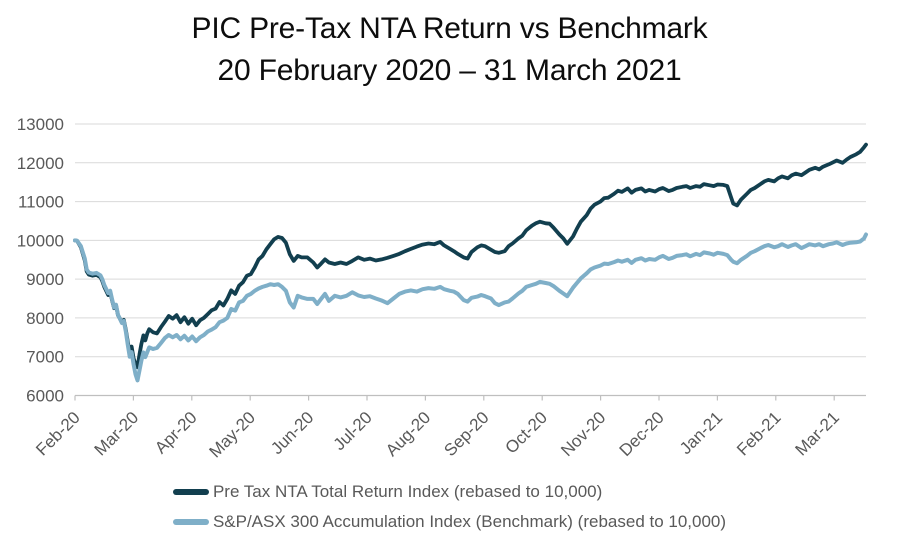 This screenshot has width=899, height=547. I want to click on x-axis-tick-label: Jul-20, so click(353, 431).